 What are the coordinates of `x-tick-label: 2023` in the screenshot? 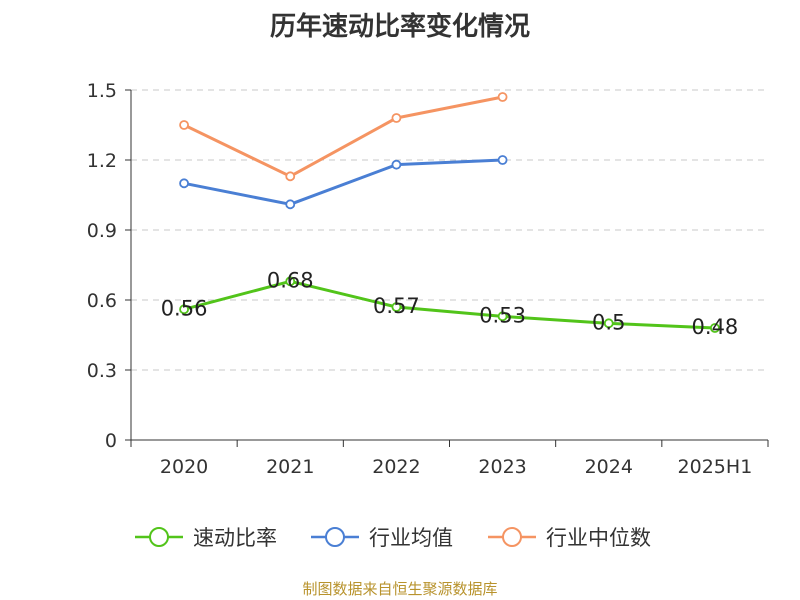 It's located at (502, 467).